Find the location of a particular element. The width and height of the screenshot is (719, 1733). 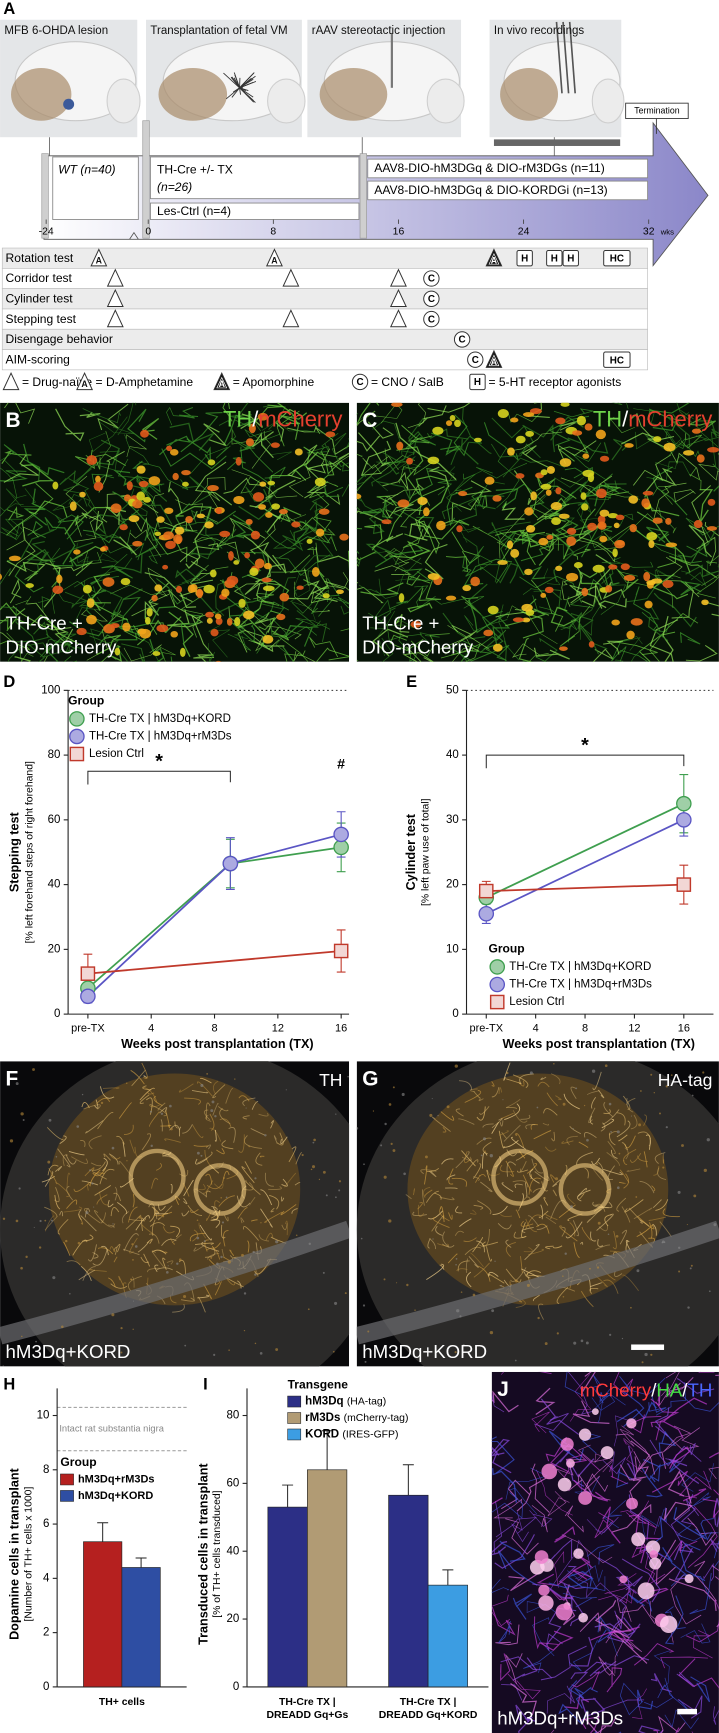

symbol-letter: A is located at coordinates (274, 260).